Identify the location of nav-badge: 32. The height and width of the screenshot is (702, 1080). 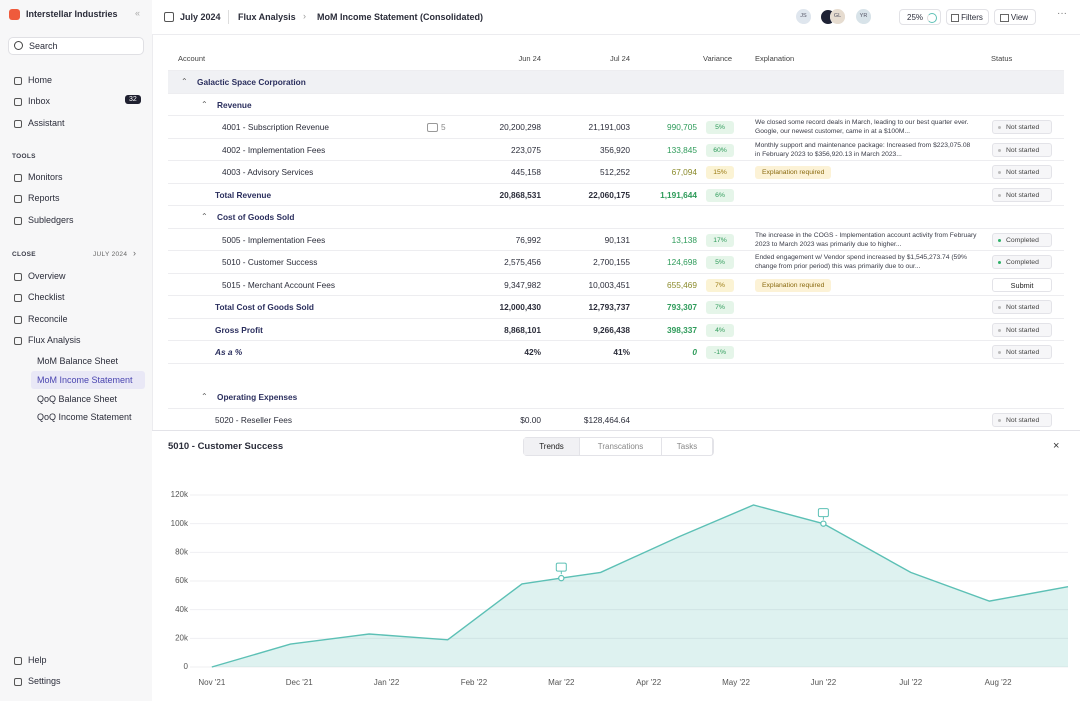
(133, 100).